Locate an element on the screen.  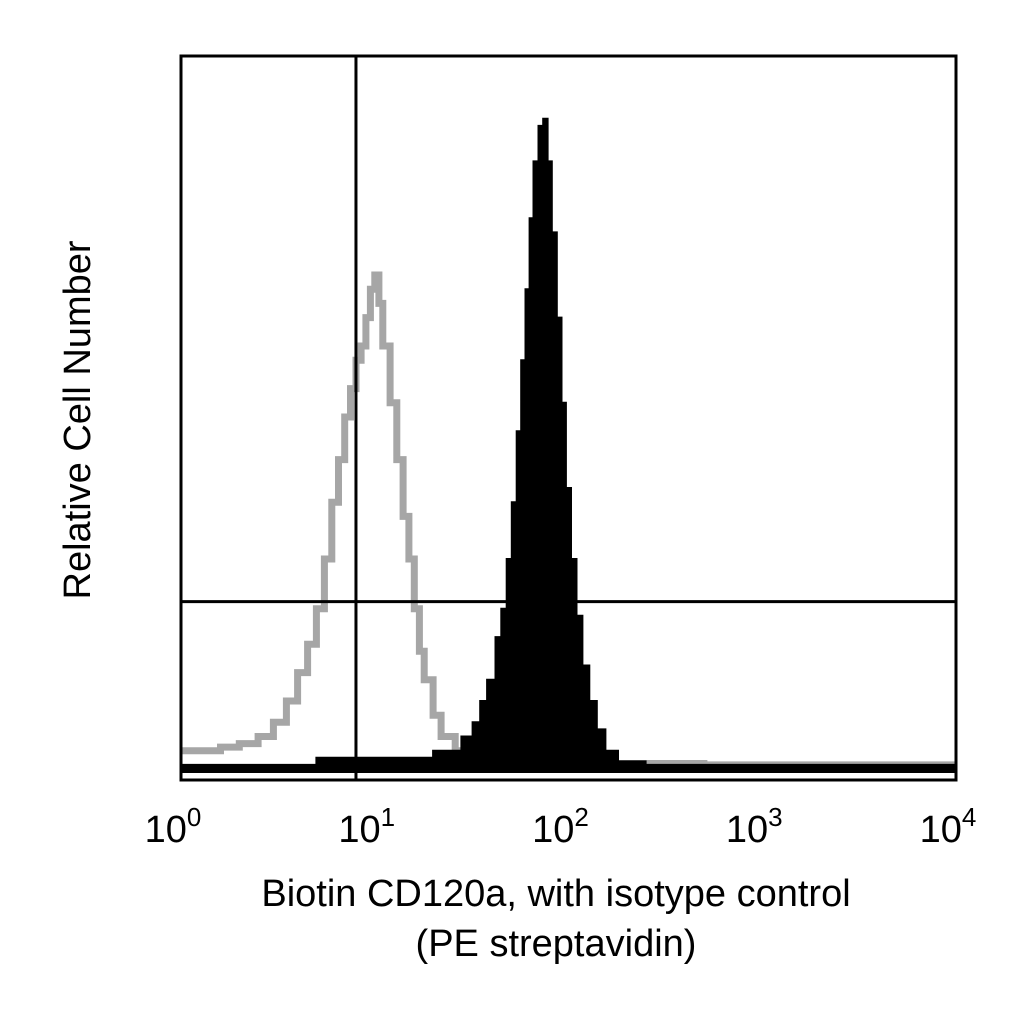
y-axis-title: Relative Cell Number is located at coordinates (78, 419).